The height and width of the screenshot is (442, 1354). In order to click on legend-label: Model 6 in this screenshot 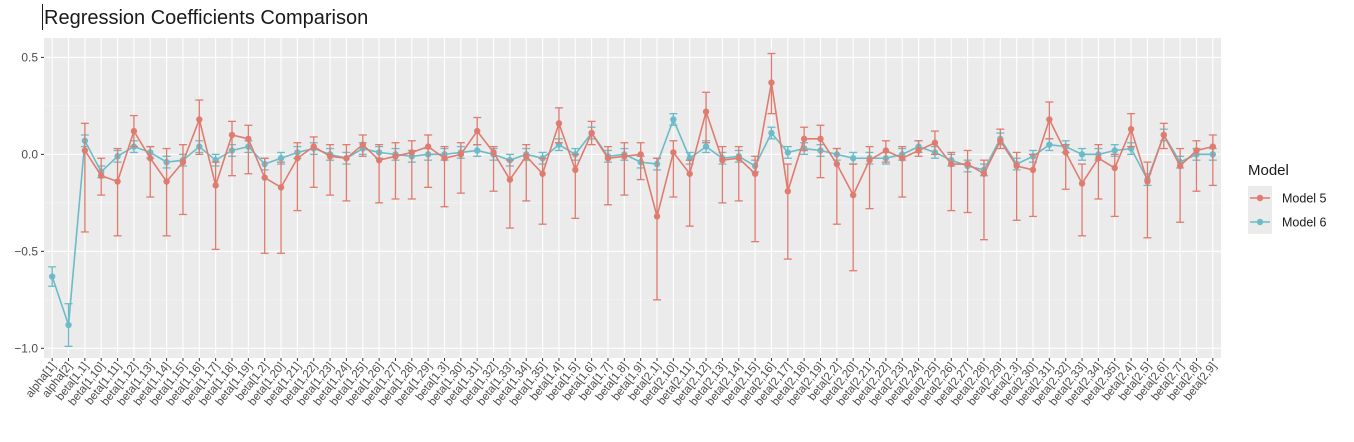, I will do `click(1304, 223)`.